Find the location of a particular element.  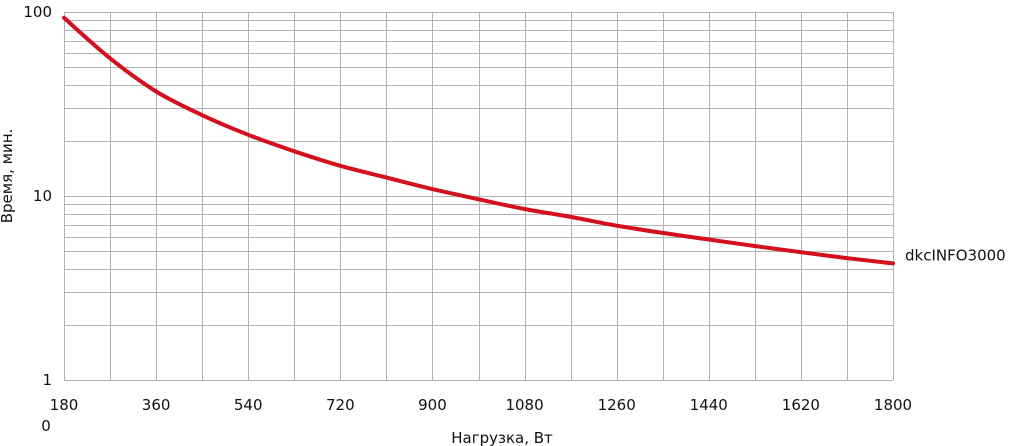

x-tick-label: 540 is located at coordinates (248, 405).